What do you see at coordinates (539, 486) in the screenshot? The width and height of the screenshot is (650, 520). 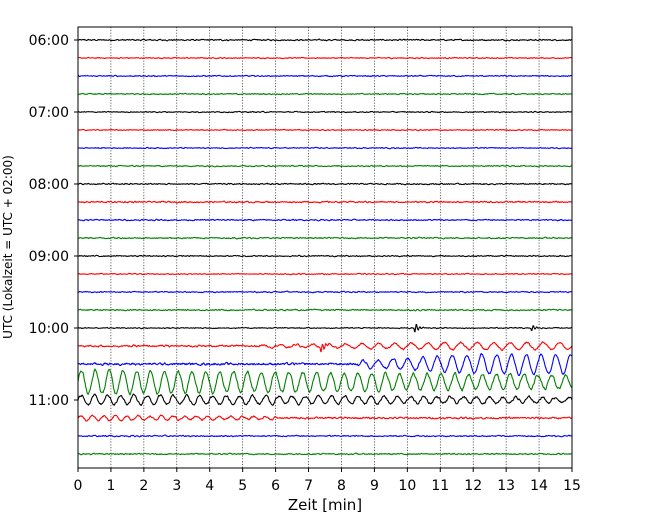 I see `x-tick-label: 14` at bounding box center [539, 486].